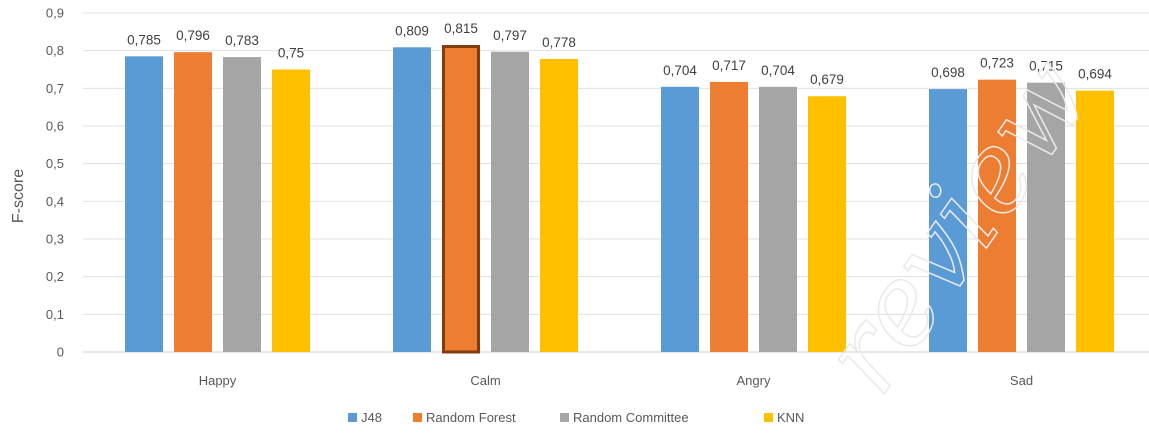 Image resolution: width=1149 pixels, height=437 pixels. What do you see at coordinates (218, 380) in the screenshot?
I see `x-tick-label: Happy` at bounding box center [218, 380].